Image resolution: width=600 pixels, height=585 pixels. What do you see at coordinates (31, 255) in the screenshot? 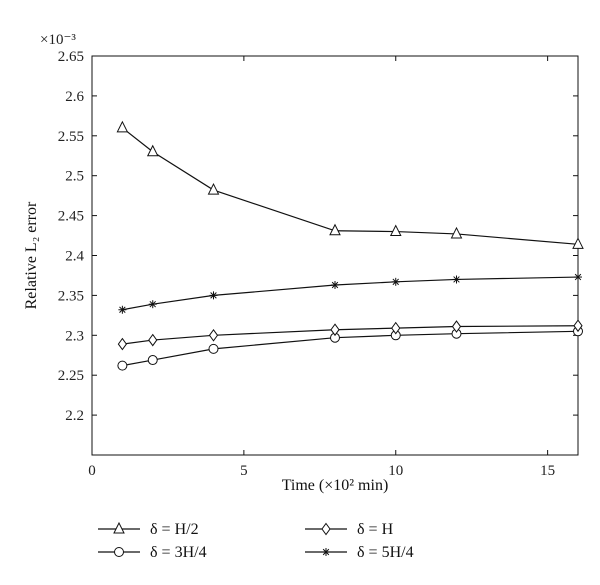
I see `y-axis-label: Relative L₂ error` at bounding box center [31, 255].